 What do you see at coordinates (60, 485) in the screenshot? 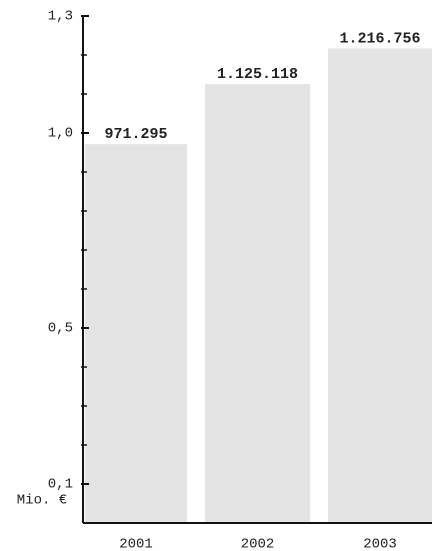
I see `y-tick-label: 0,1` at bounding box center [60, 485].